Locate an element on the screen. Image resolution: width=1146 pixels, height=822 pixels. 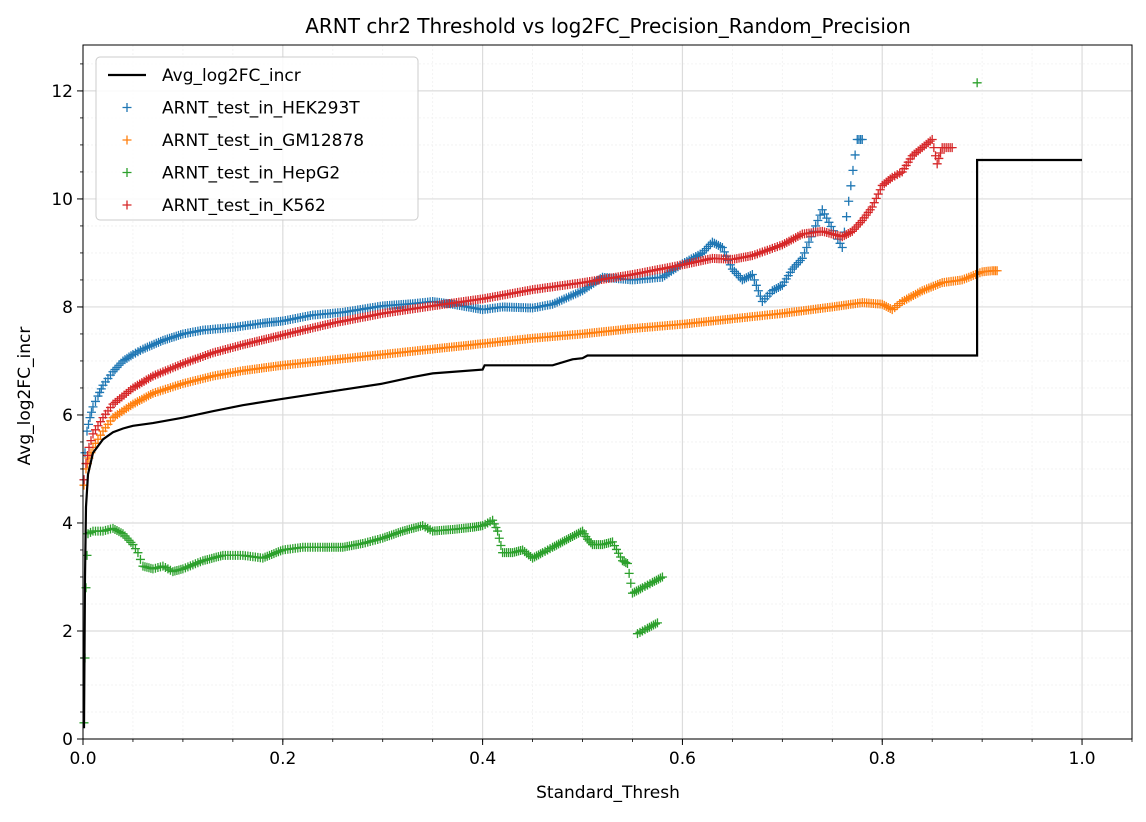
y-tick-label: 0 is located at coordinates (67, 740).